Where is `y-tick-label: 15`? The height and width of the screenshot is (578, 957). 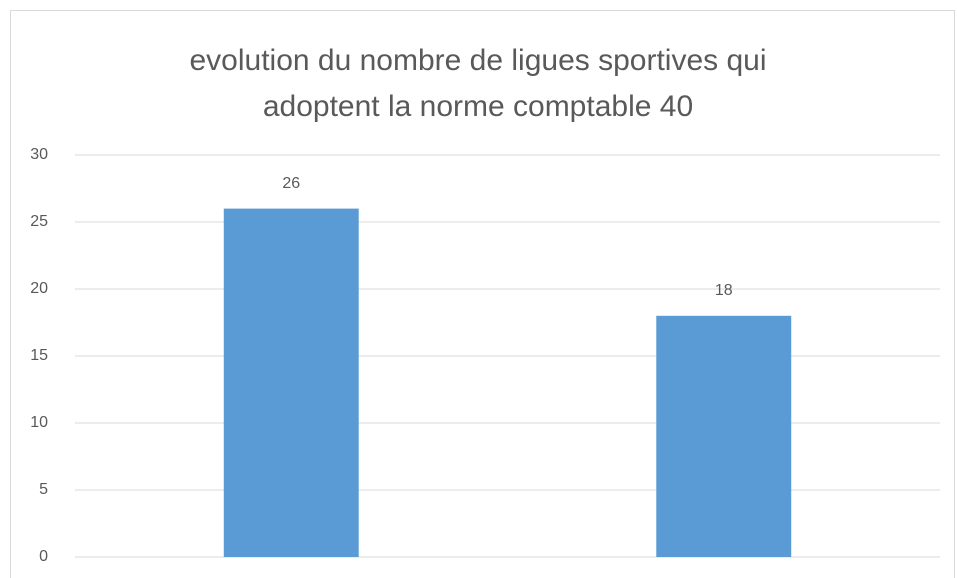 y-tick-label: 15 is located at coordinates (39, 355).